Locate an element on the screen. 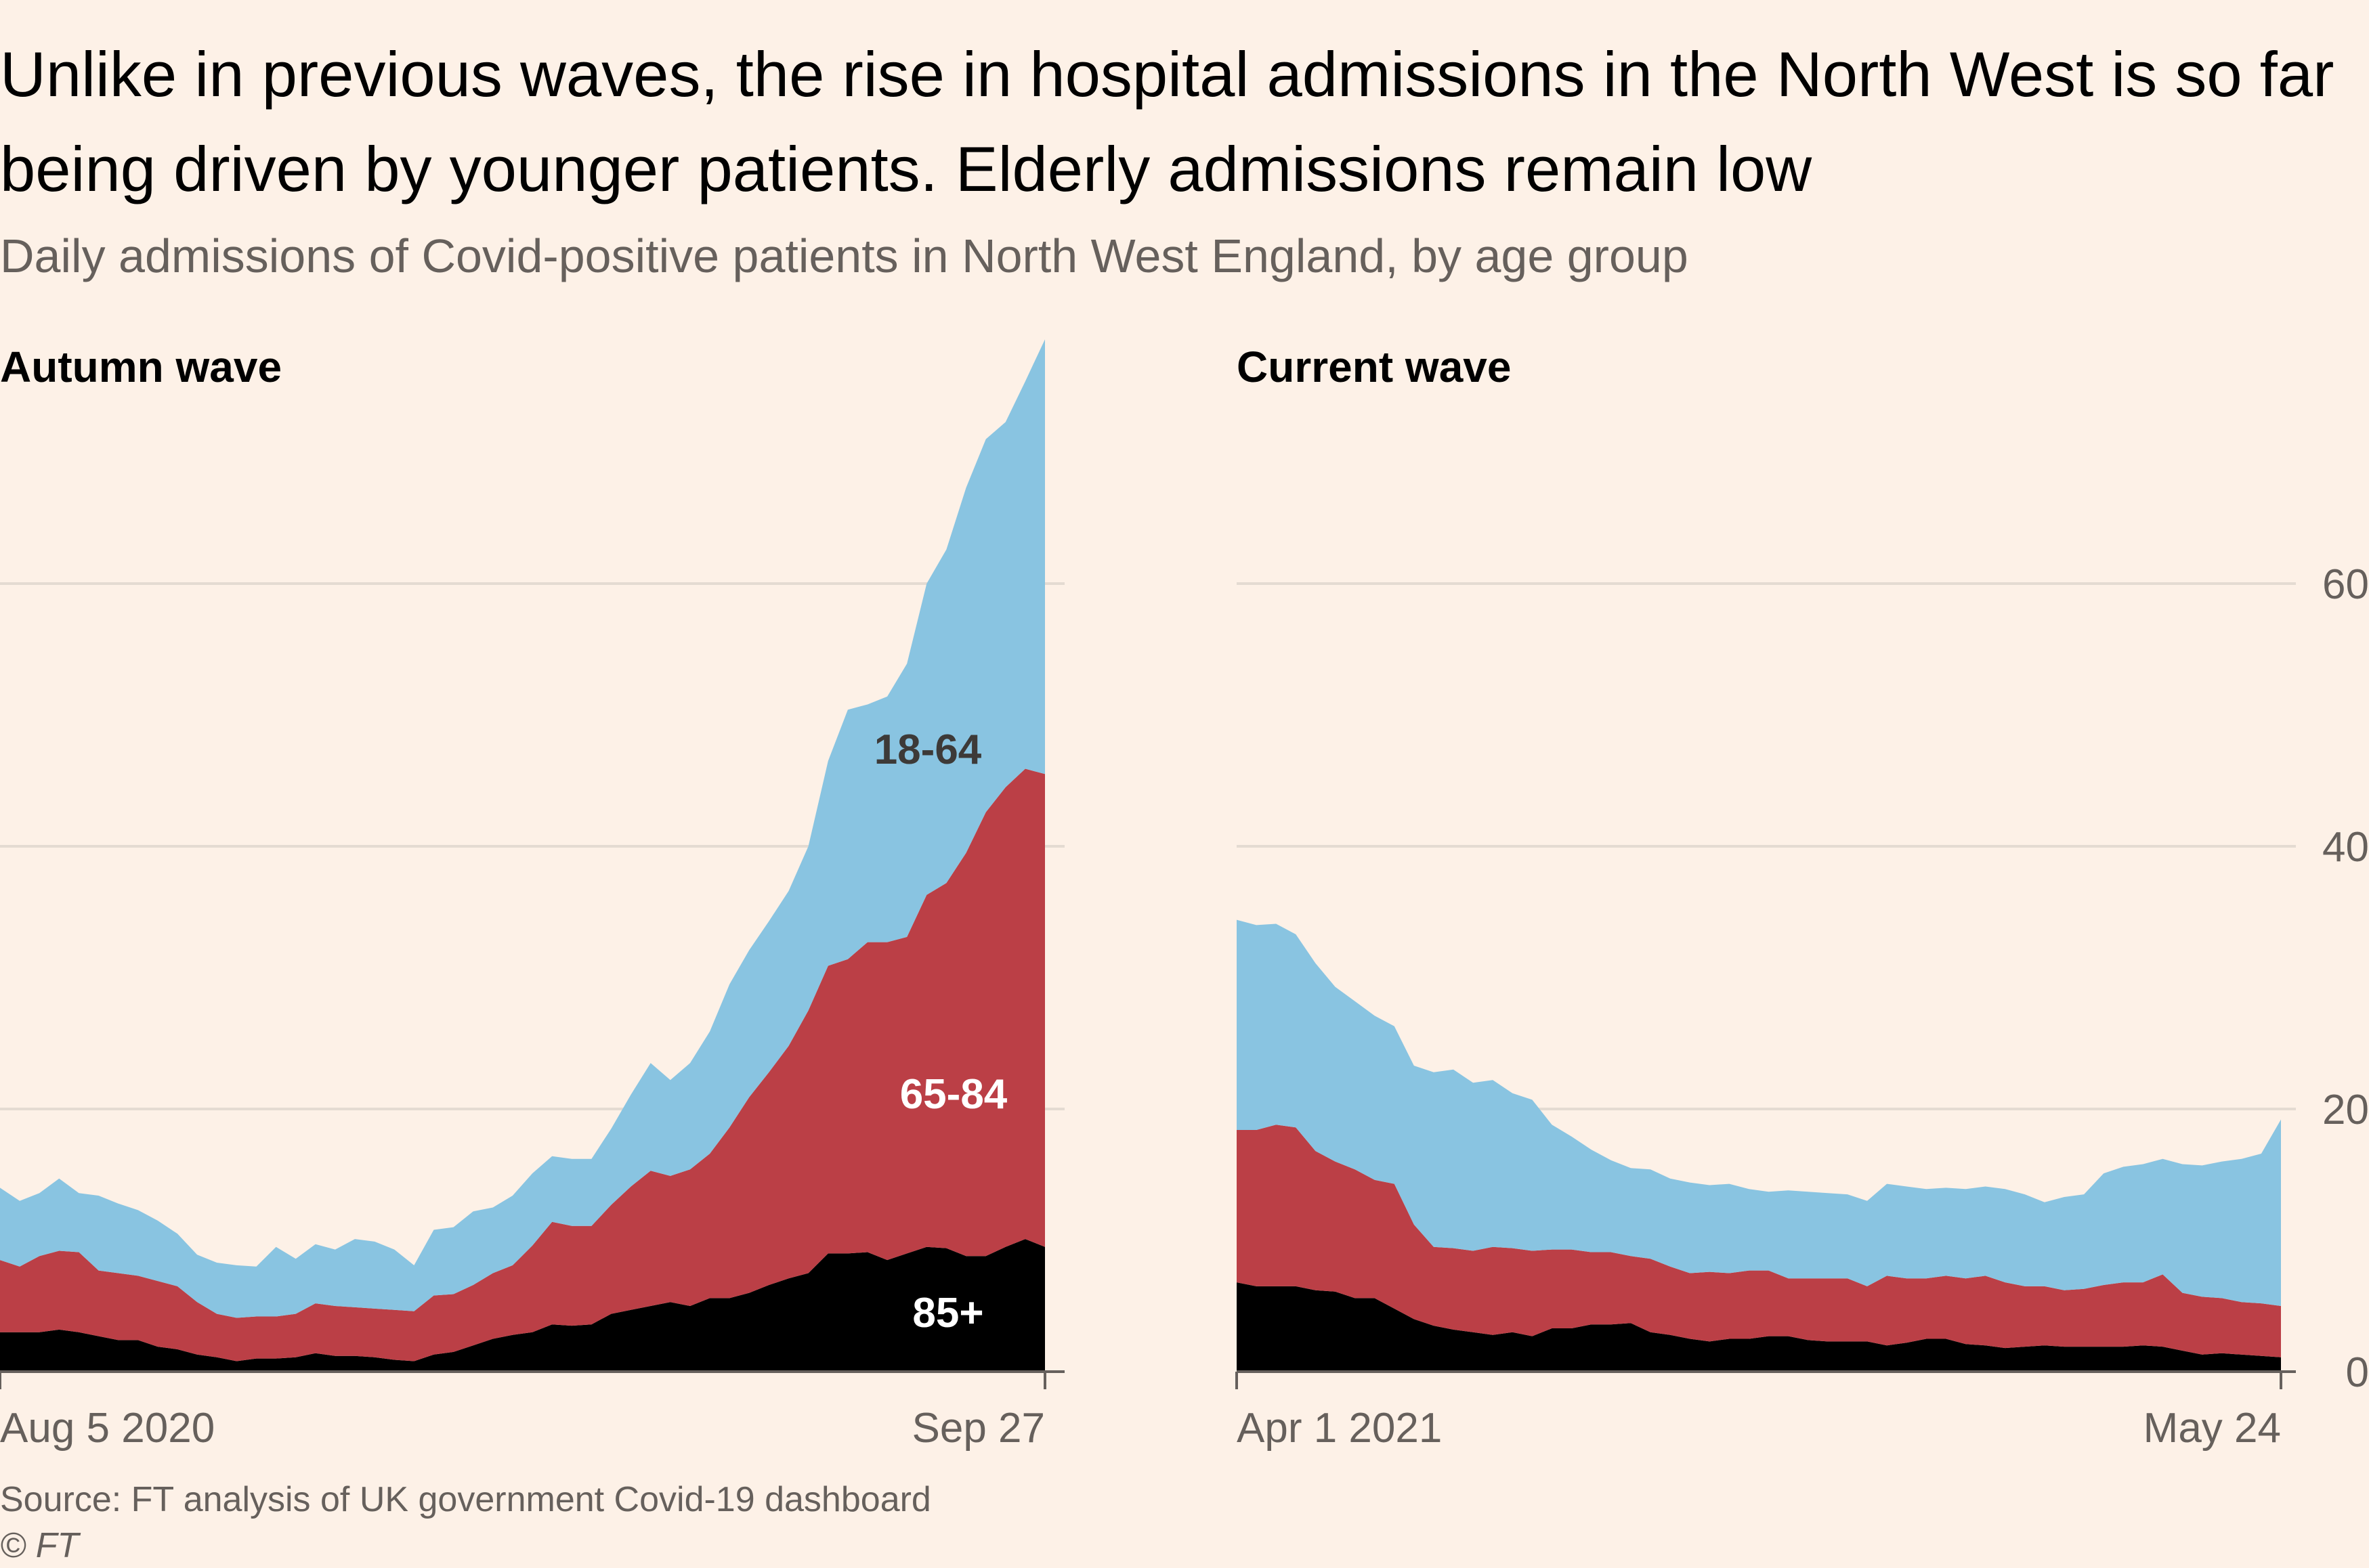 The image size is (2369, 1568). copyright-note: © FT is located at coordinates (39, 1545).